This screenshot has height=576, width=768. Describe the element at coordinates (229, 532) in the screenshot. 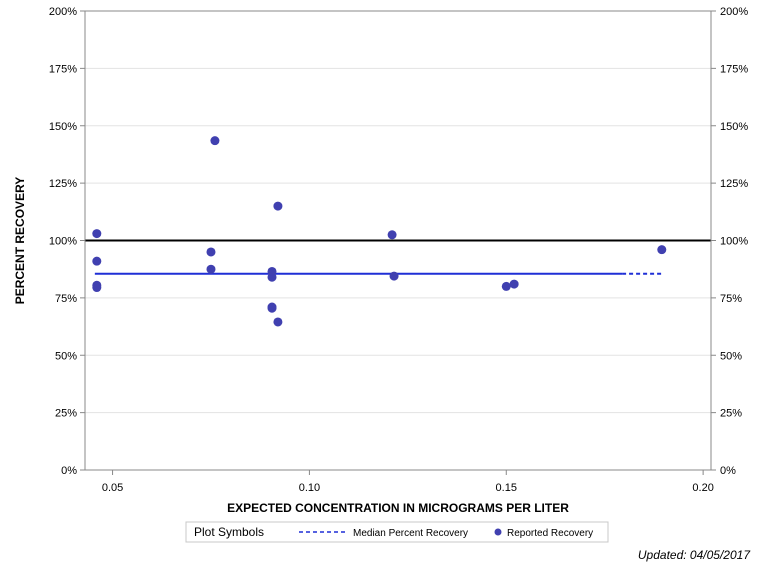

I see `legend-title: Plot Symbols` at that location.